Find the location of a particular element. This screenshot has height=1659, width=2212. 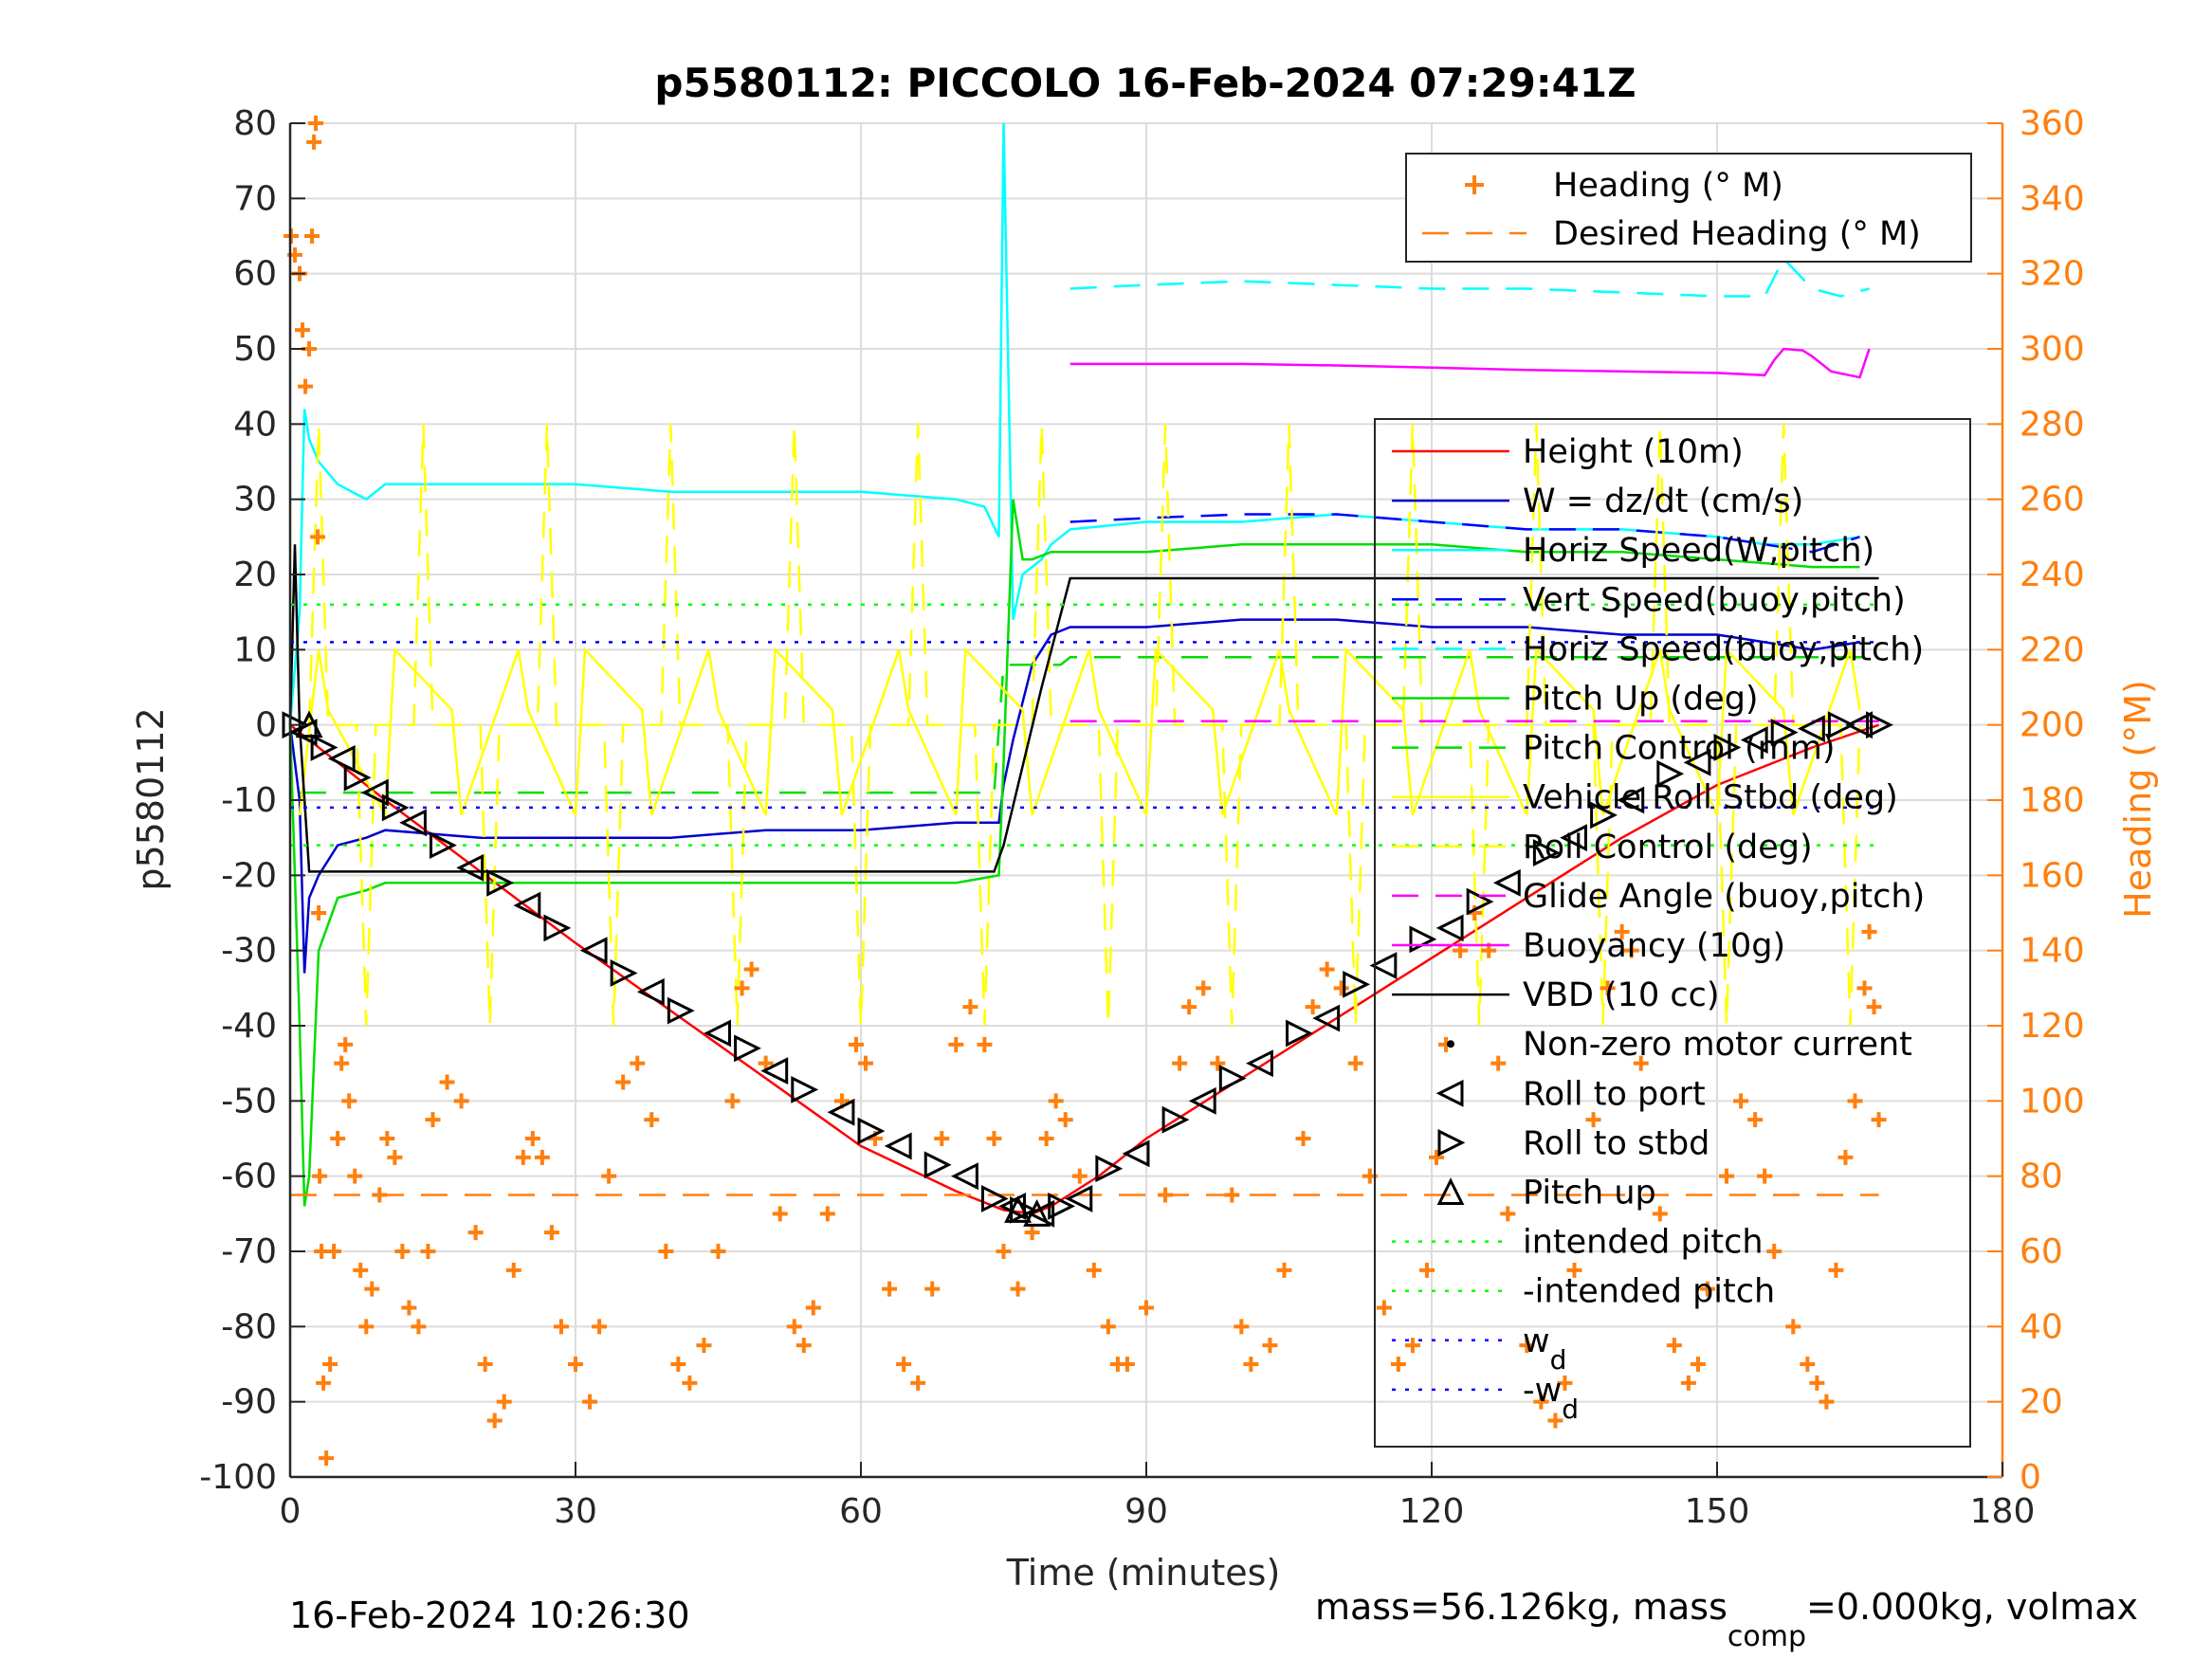

y-tick-label: 20 is located at coordinates (255, 575).